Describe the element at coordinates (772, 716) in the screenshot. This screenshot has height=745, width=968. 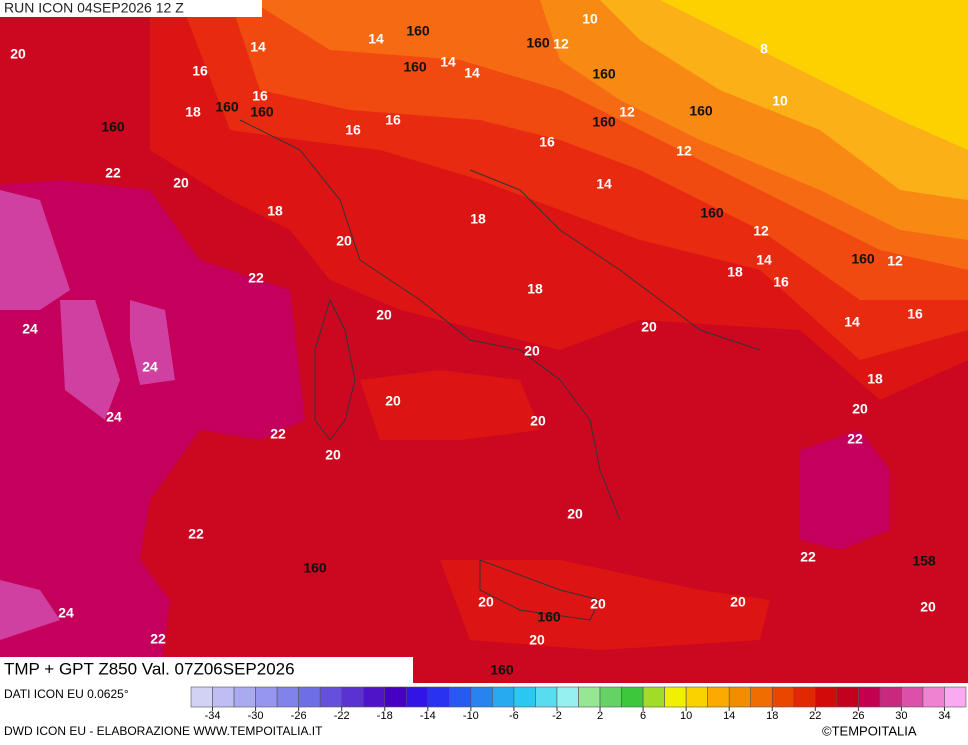
I see `colorbar-tick-label: 18` at that location.